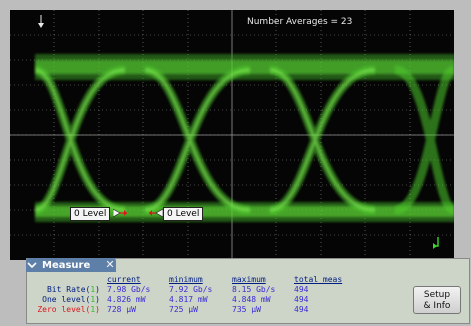 The width and height of the screenshot is (471, 326). I want to click on setup-info-button: Setup & Info, so click(437, 300).